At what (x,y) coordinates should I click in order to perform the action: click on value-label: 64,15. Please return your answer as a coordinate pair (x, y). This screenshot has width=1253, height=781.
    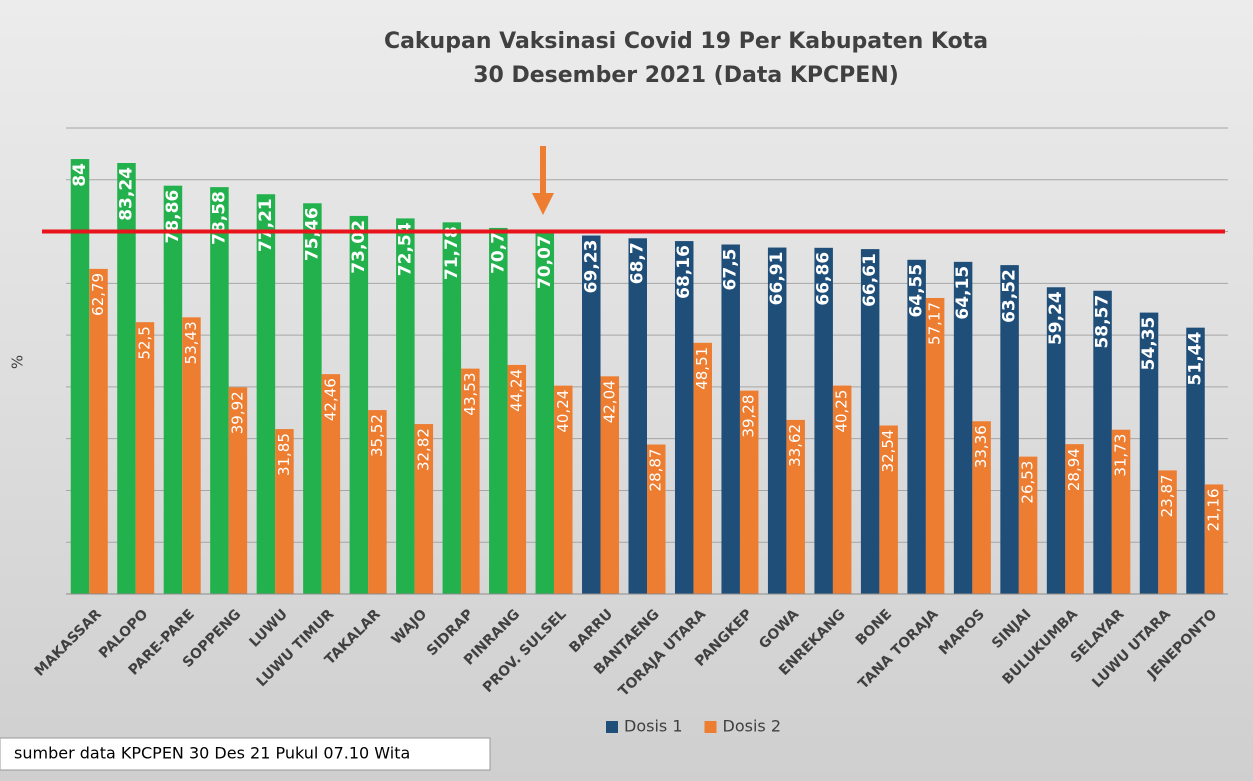
    Looking at the image, I should click on (963, 293).